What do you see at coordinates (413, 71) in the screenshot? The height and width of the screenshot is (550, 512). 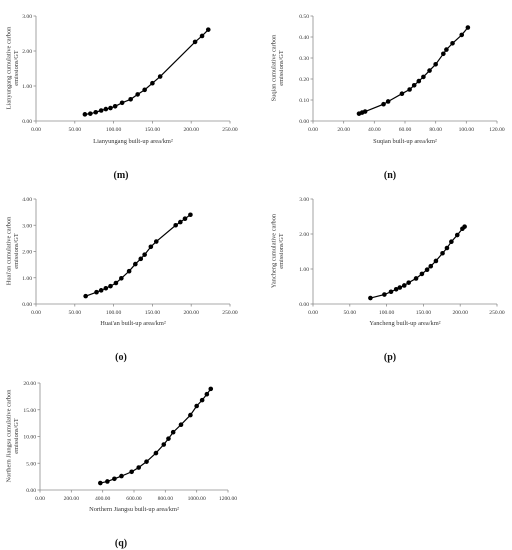 I see `chart-2-series-line` at bounding box center [413, 71].